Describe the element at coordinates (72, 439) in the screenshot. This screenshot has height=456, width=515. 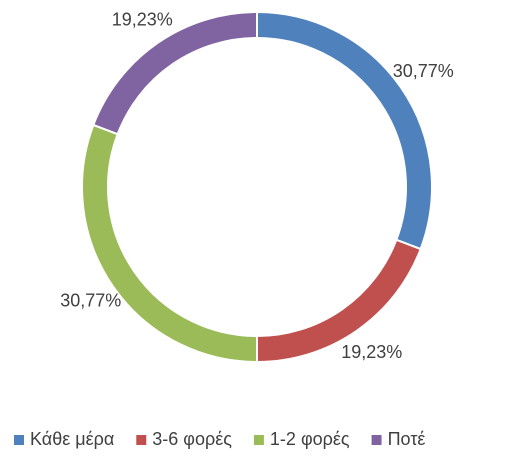
I see `legend-label: Κάθε μέρα` at that location.